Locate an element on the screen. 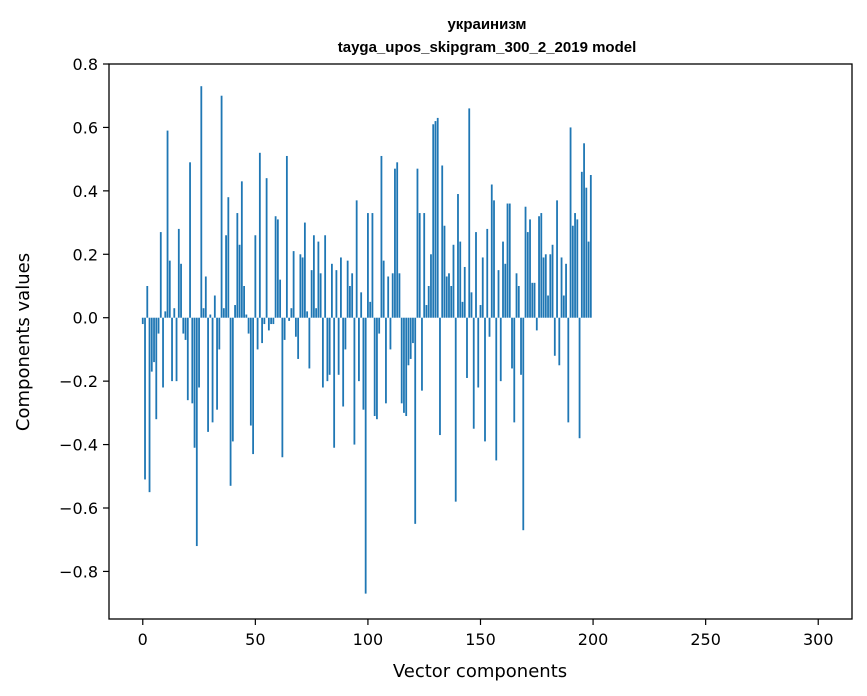  x-tick-label: 0 is located at coordinates (143, 639).